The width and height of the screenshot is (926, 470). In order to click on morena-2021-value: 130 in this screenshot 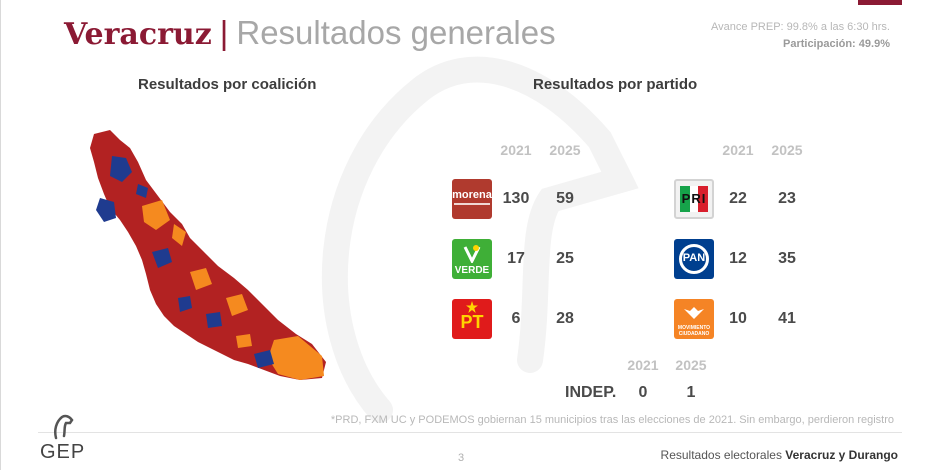, I will do `click(516, 198)`.